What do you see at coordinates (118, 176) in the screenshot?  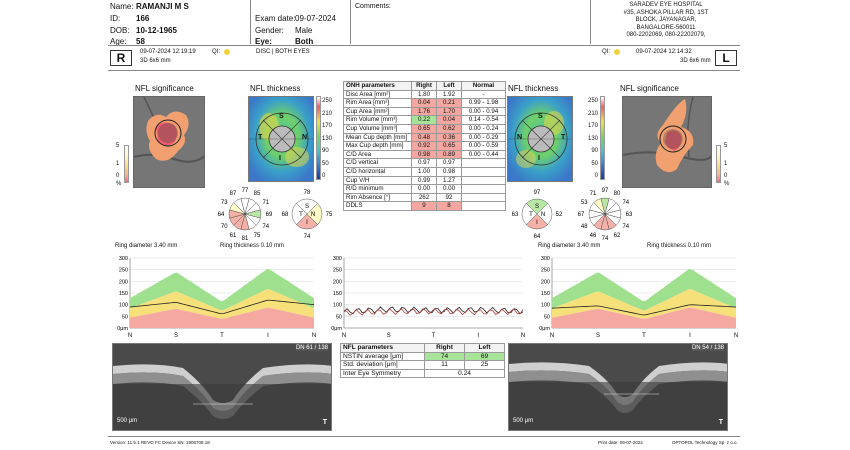 I see `right-sig-scale-0: 0` at bounding box center [118, 176].